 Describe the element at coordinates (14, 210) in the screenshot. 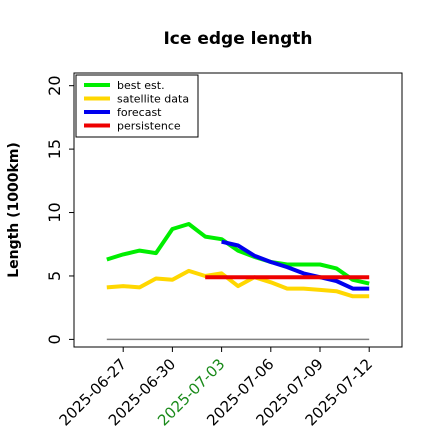

I see `y-axis-label: Length (1000km)` at that location.